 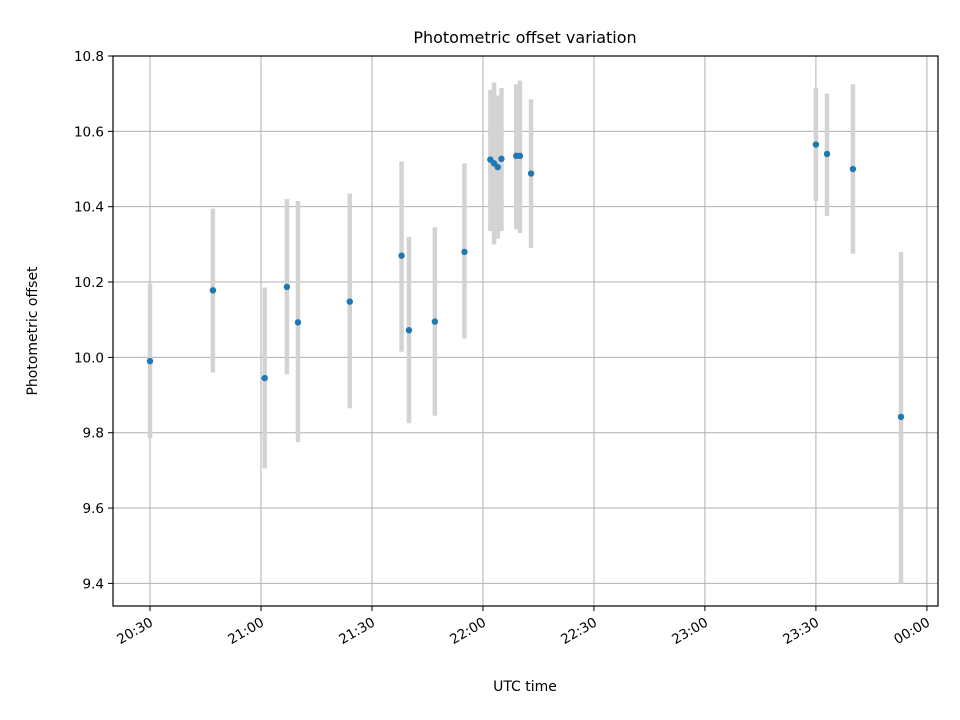 What do you see at coordinates (93, 509) in the screenshot?
I see `y-tick-label: 9.6` at bounding box center [93, 509].